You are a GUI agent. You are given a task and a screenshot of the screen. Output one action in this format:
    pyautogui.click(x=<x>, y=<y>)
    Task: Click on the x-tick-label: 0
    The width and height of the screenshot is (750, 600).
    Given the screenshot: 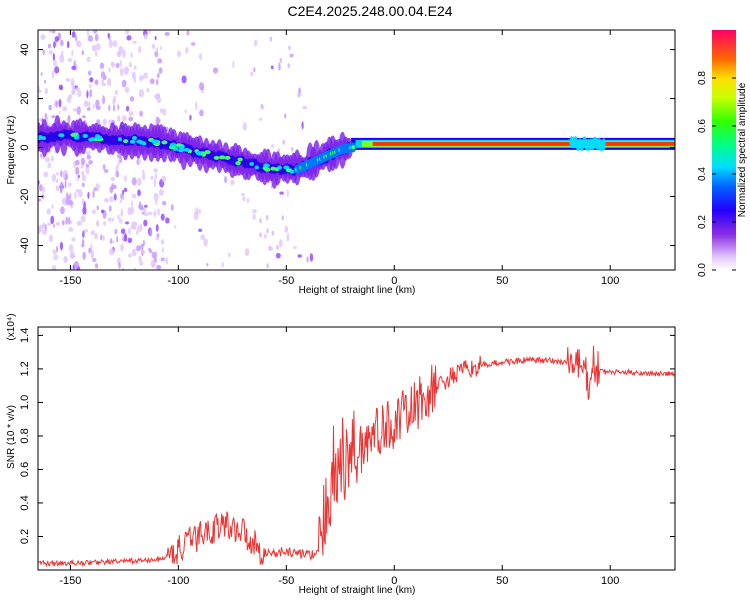 What is the action you would take?
    pyautogui.click(x=394, y=581)
    